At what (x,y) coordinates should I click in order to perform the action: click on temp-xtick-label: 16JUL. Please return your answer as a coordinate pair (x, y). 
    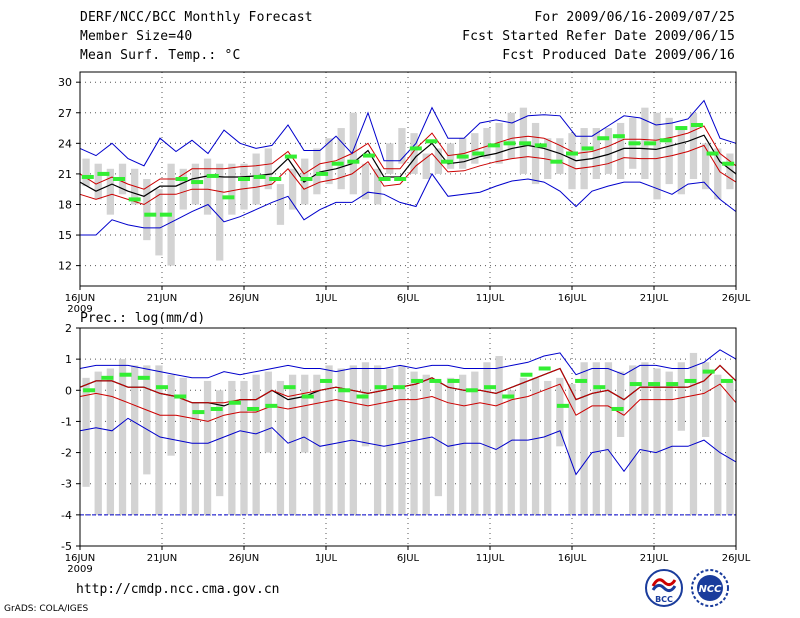
    Looking at the image, I should click on (572, 298).